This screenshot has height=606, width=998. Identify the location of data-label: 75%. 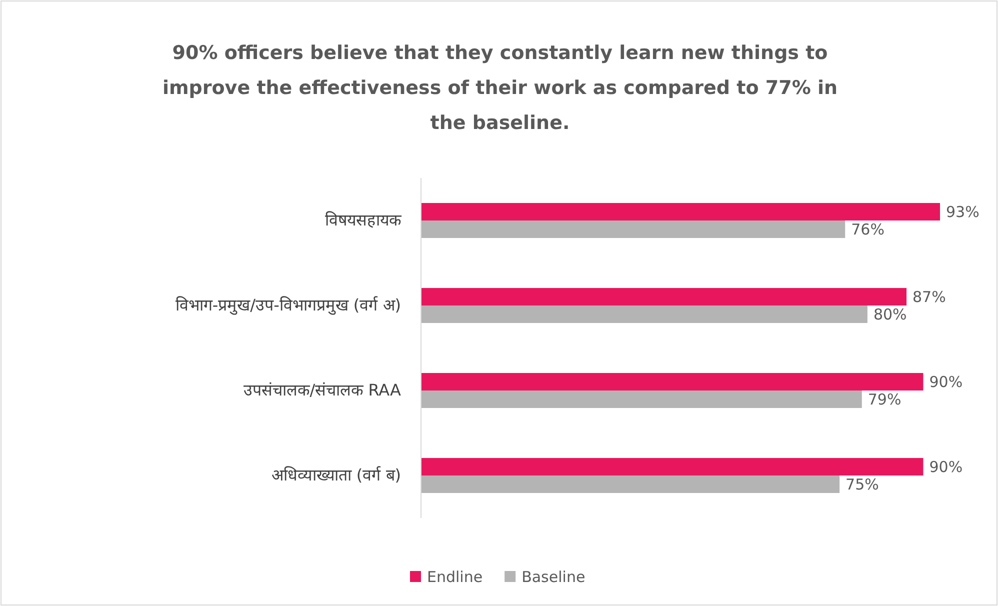
(862, 484).